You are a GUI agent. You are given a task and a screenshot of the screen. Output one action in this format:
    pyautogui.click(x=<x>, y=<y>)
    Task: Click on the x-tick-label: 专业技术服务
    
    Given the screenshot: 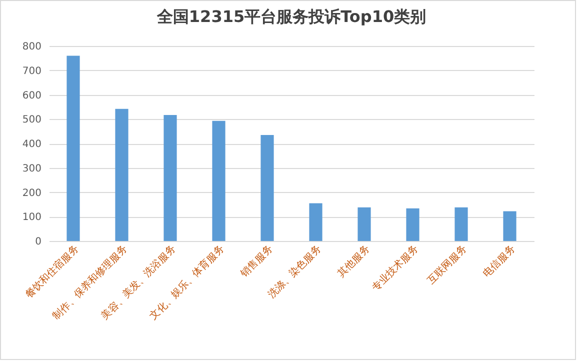 What is the action you would take?
    pyautogui.click(x=395, y=268)
    